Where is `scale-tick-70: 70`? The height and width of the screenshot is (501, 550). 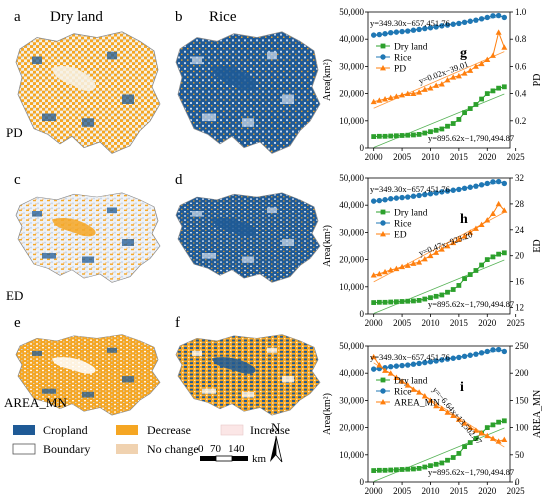
scale-tick-70: 70 is located at coordinates (216, 449).